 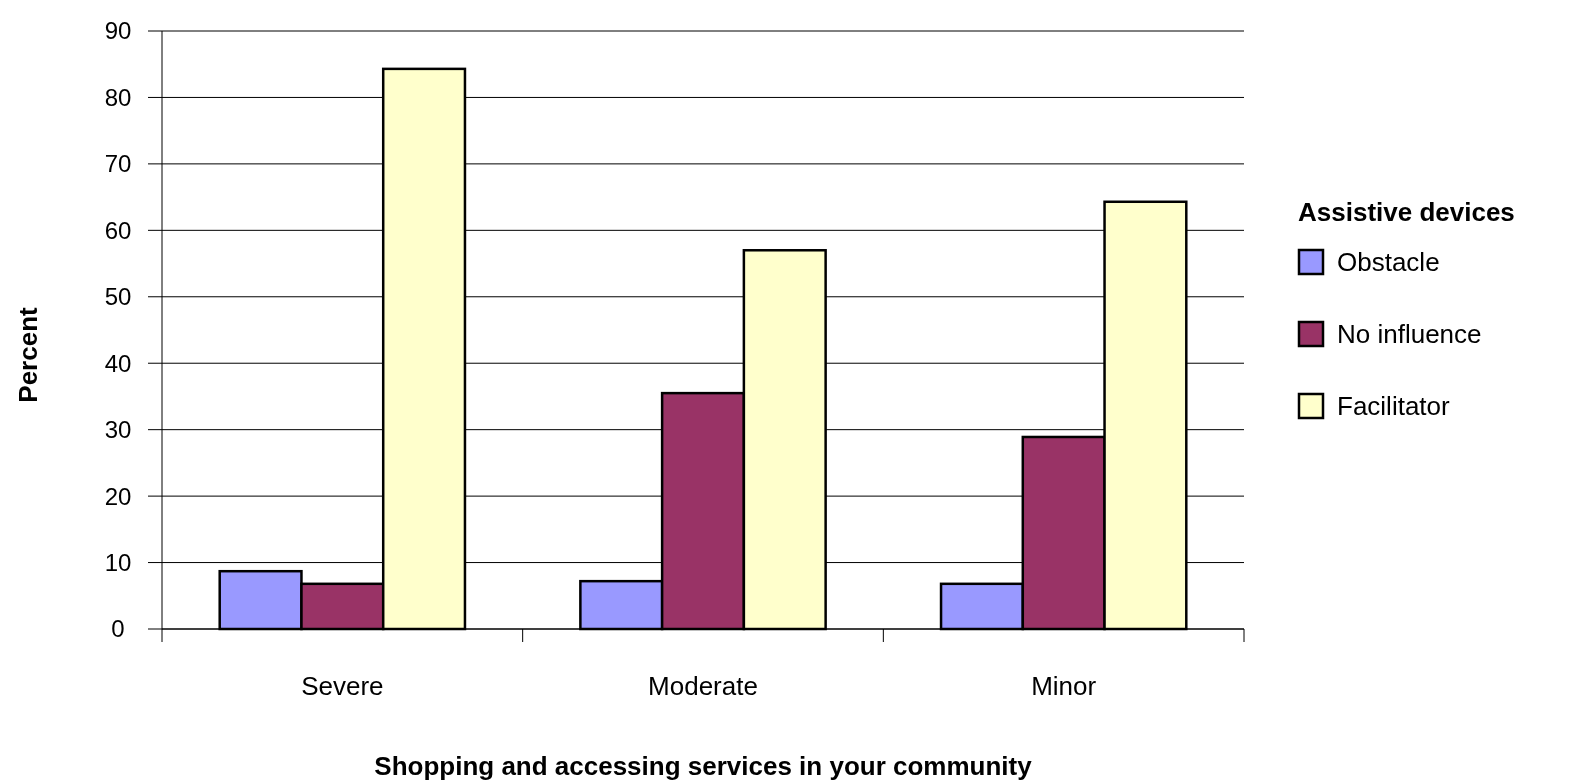 What do you see at coordinates (703, 686) in the screenshot?
I see `x-tick-label: Moderate` at bounding box center [703, 686].